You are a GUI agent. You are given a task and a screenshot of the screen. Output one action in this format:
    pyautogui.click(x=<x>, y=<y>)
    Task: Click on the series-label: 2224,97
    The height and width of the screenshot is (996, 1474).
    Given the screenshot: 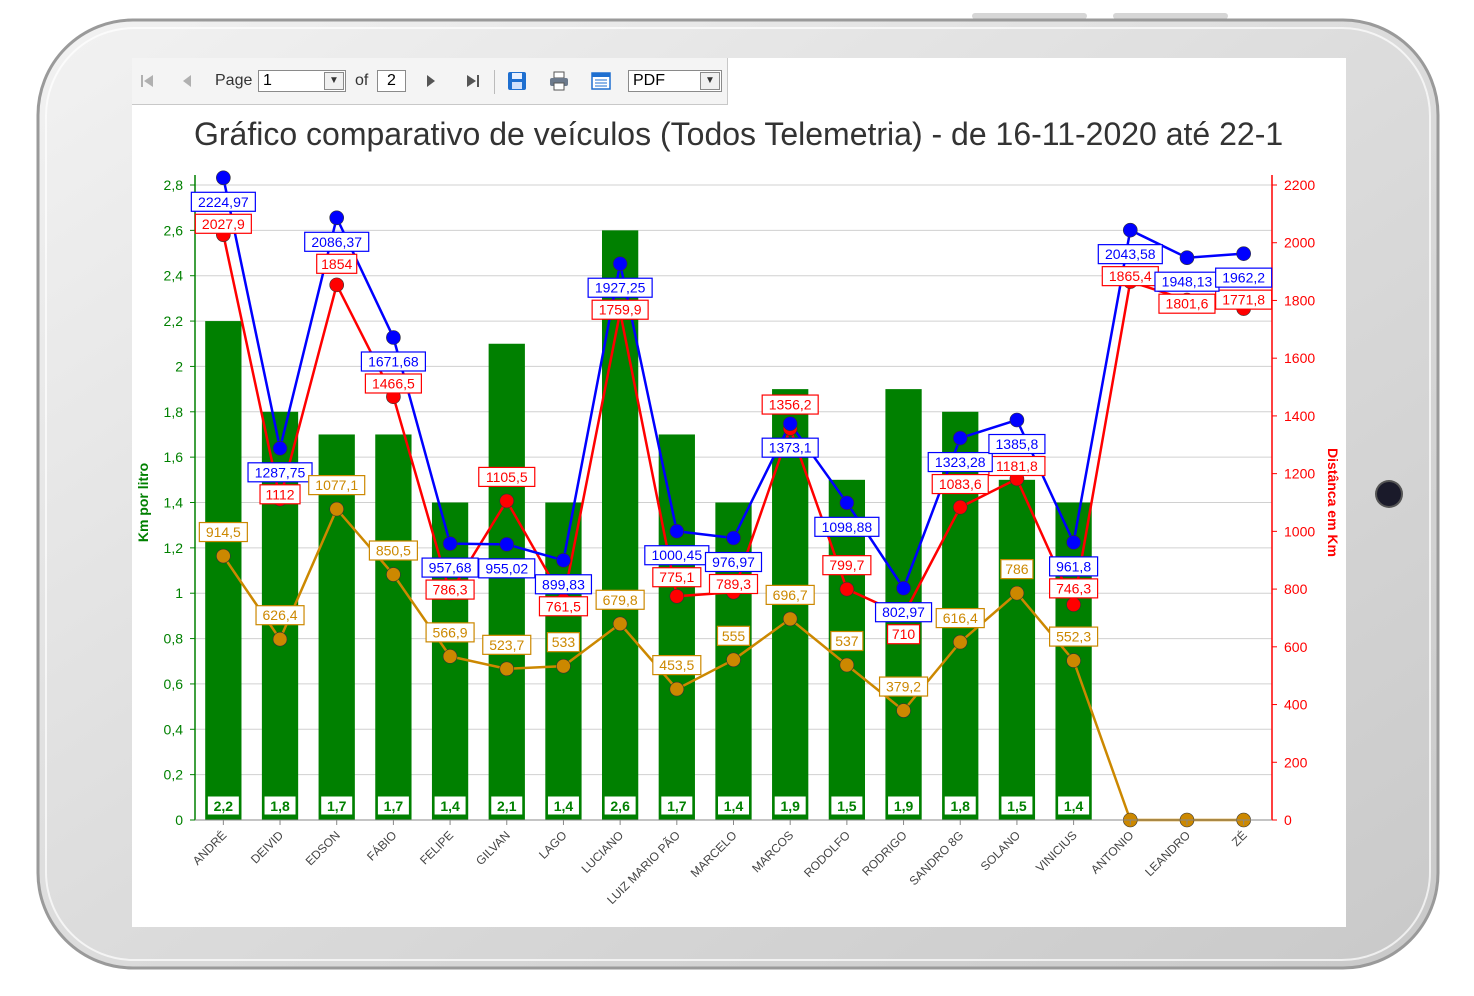 What is the action you would take?
    pyautogui.click(x=223, y=202)
    